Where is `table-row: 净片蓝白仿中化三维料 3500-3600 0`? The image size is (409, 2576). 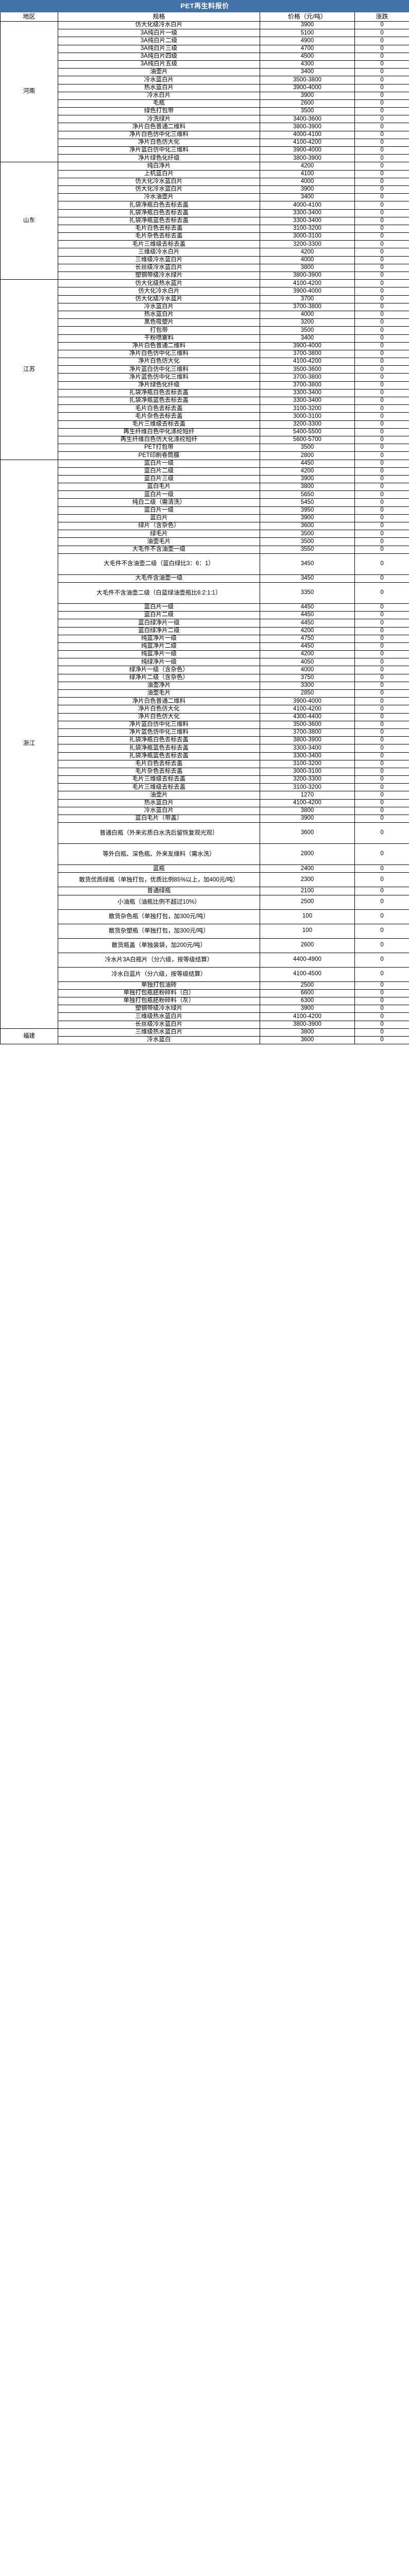 table-row: 净片蓝白仿中化三维料 3500-3600 0 is located at coordinates (205, 724).